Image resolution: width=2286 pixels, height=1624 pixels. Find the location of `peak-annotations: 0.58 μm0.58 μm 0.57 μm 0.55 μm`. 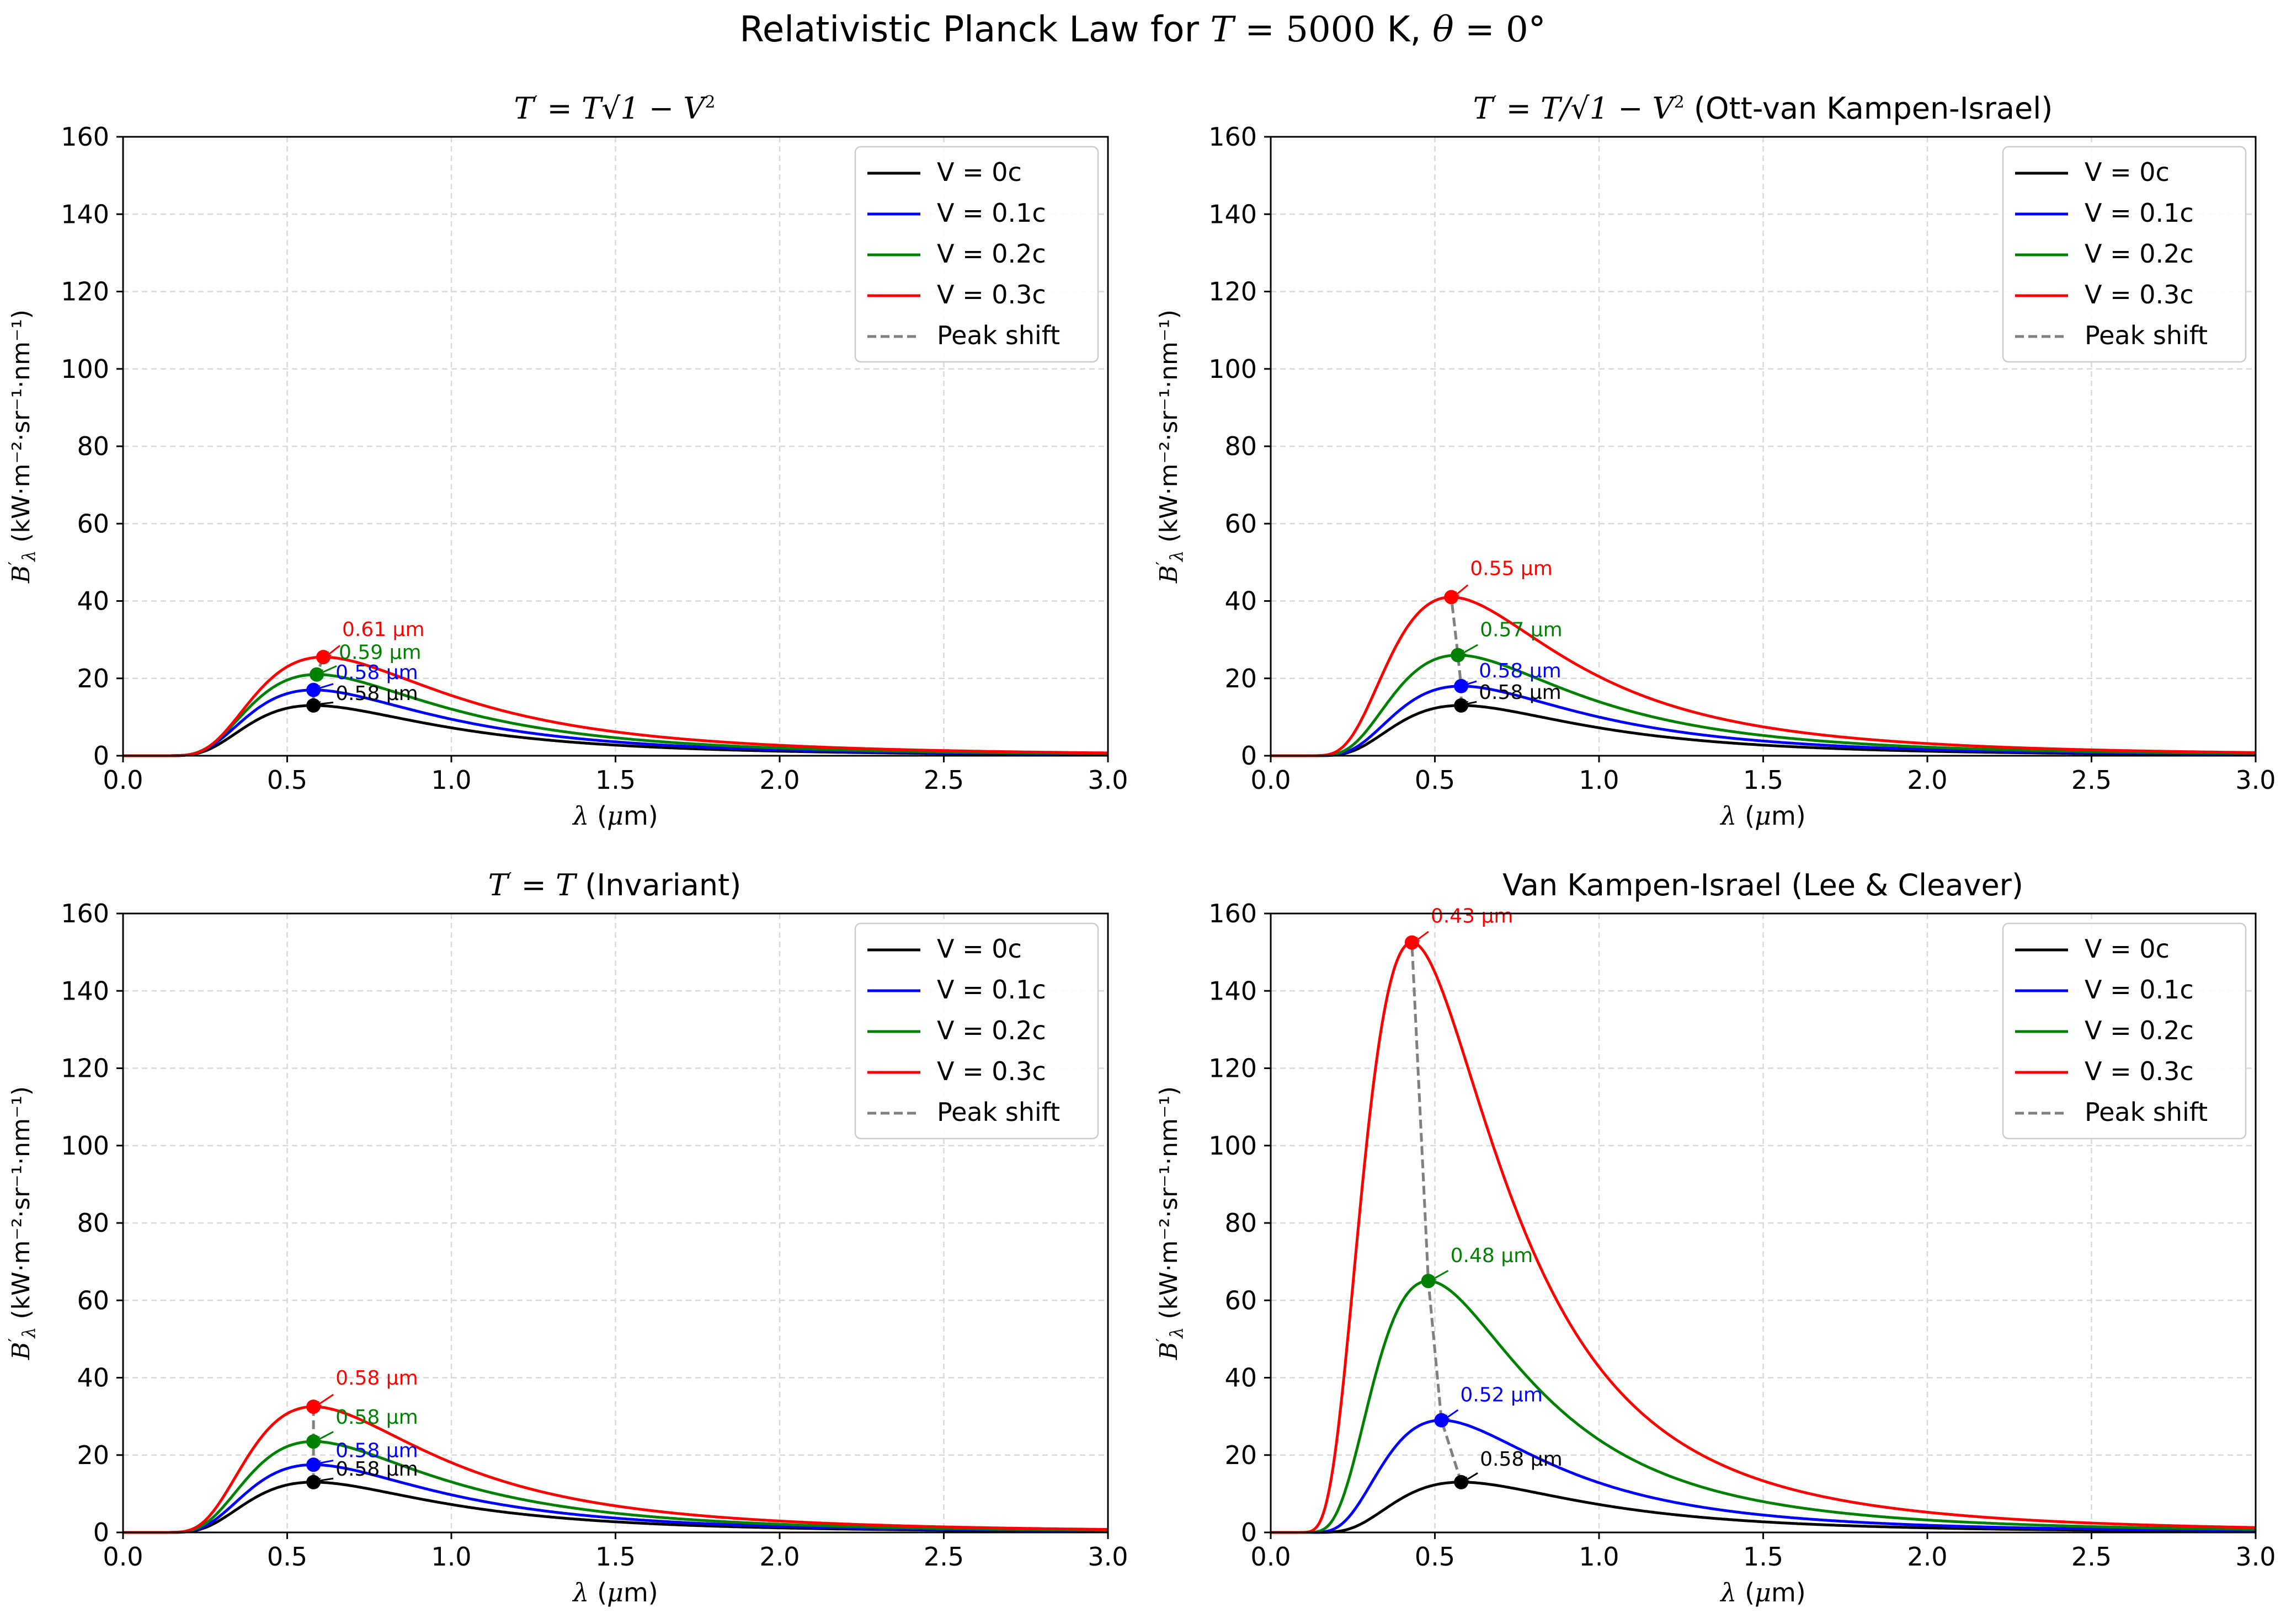

peak-annotations: 0.58 μm0.58 μm 0.57 μm 0.55 μm is located at coordinates (1503, 635).